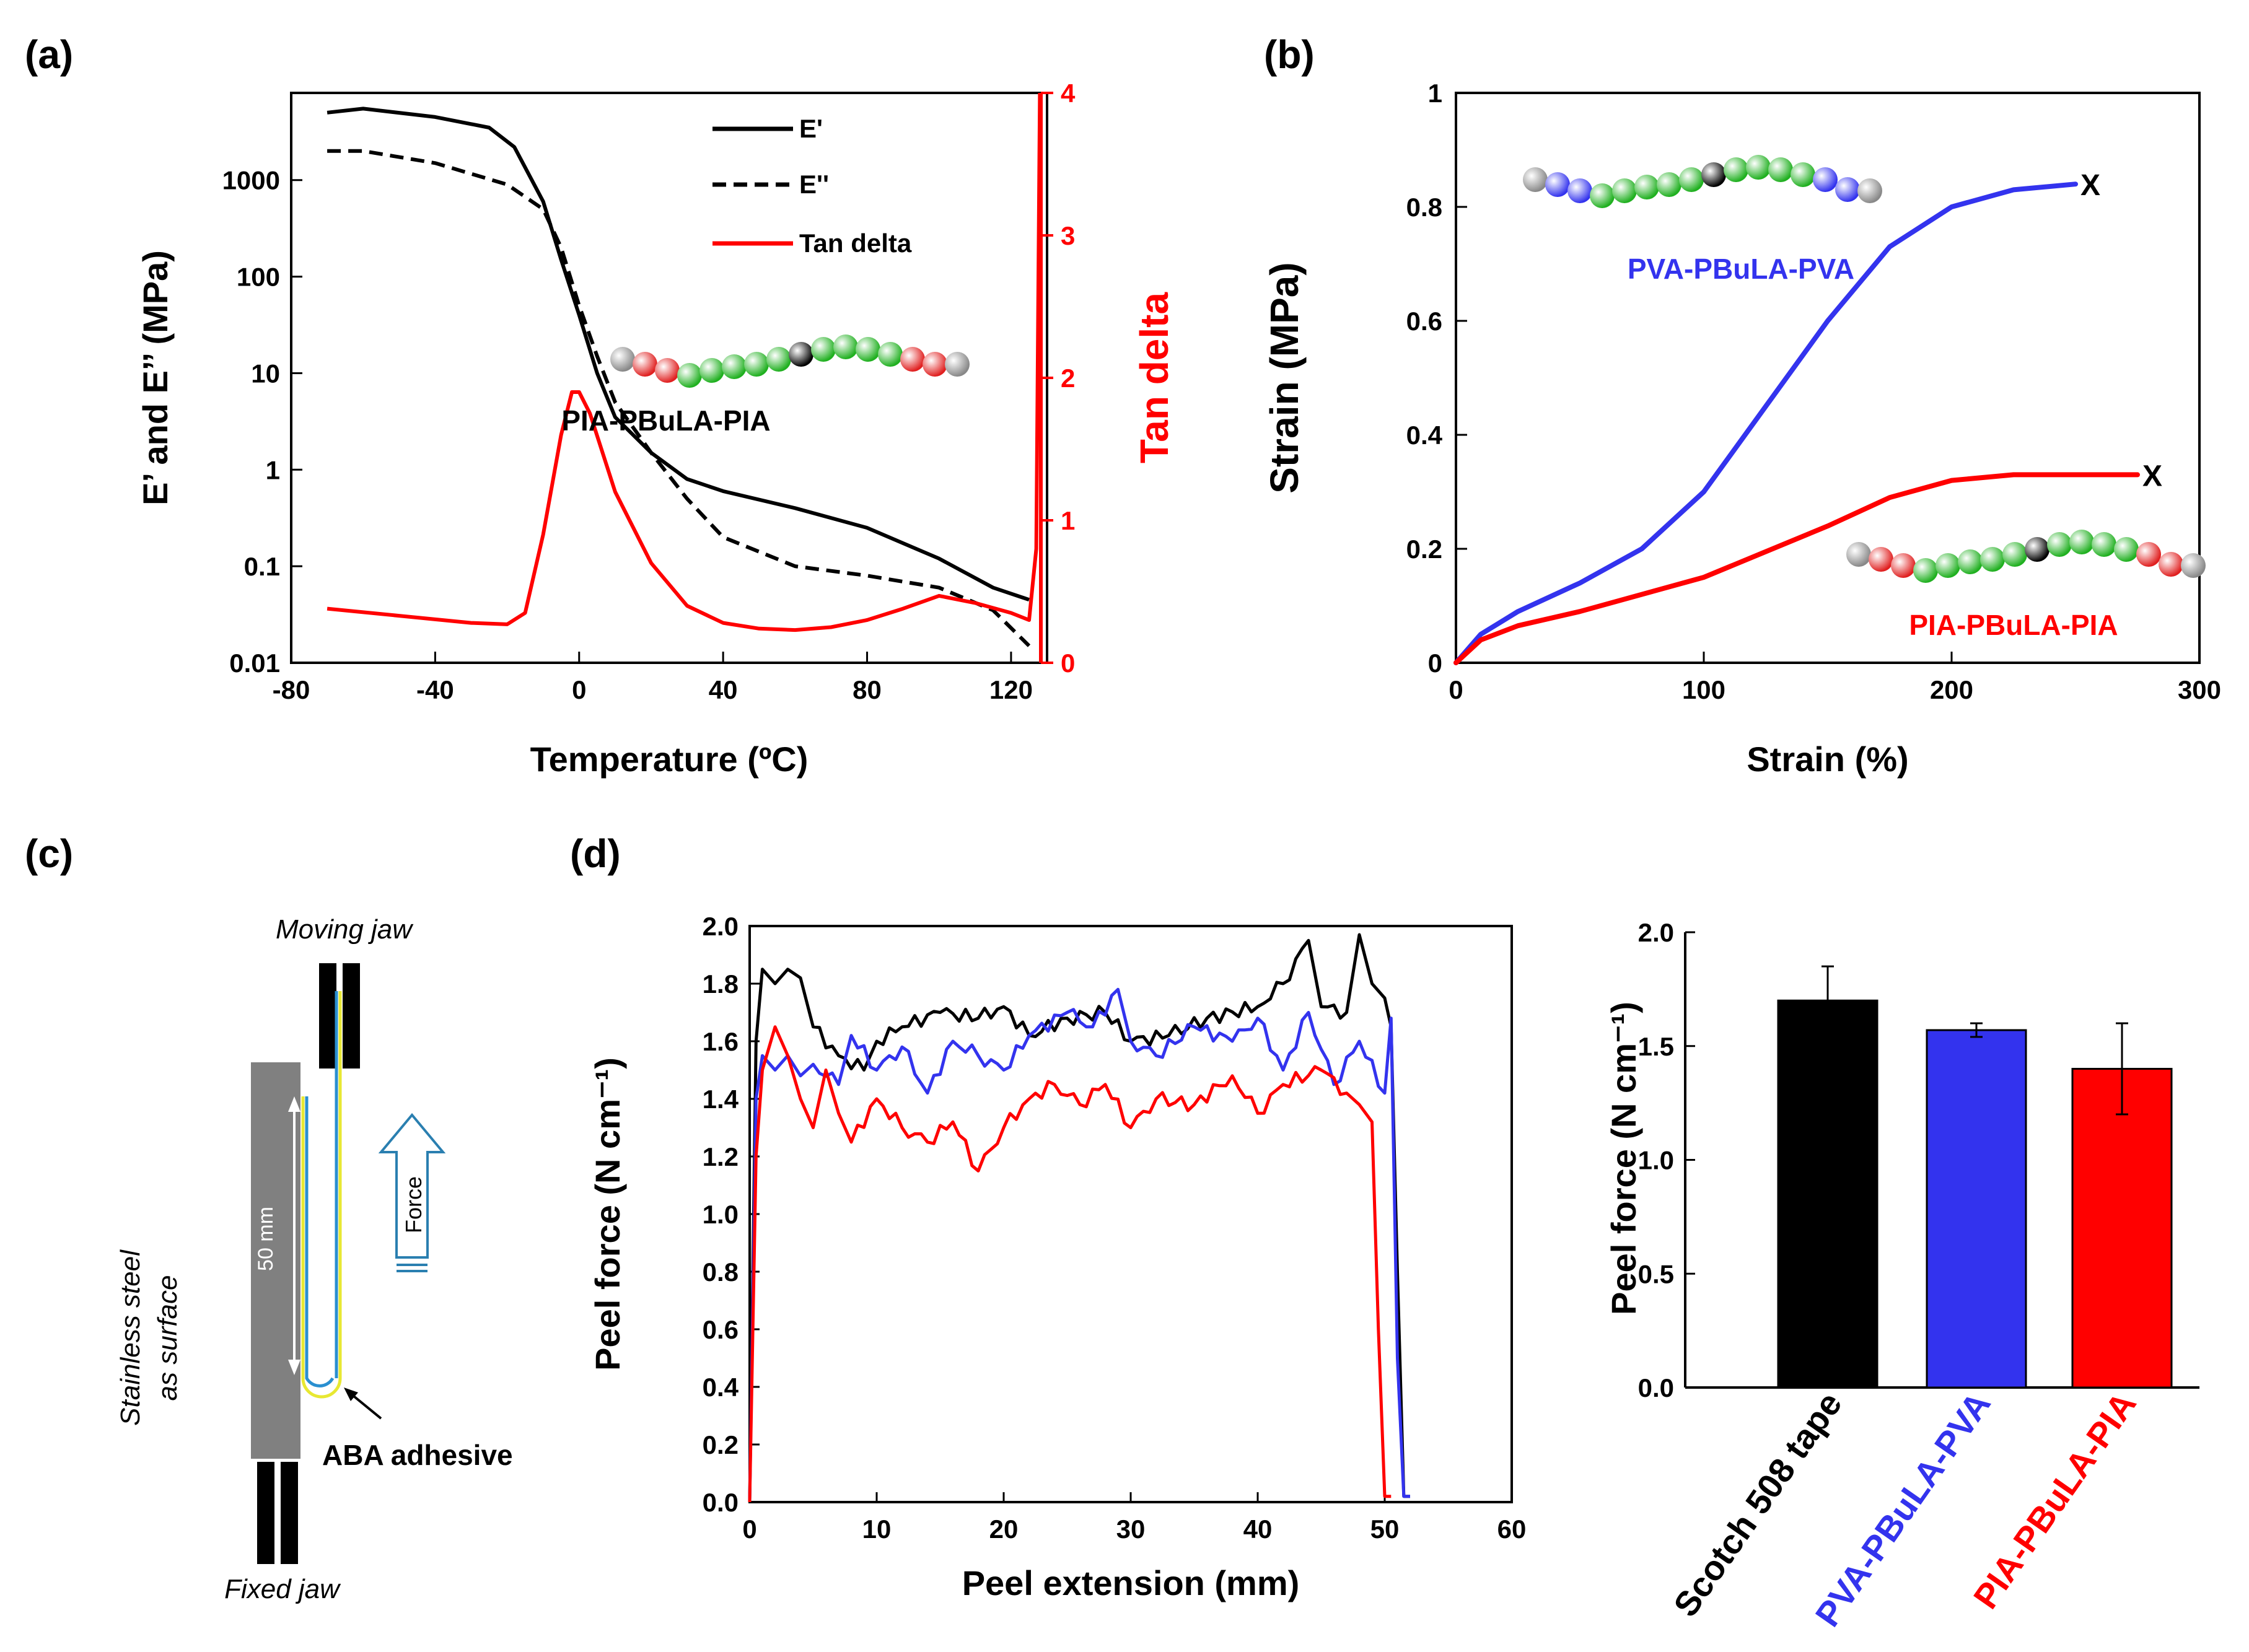 This screenshot has width=2249, height=1652. I want to click on y-tick-label-a: 1000, so click(251, 181).